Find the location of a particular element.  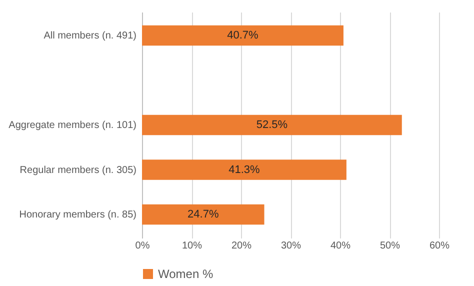

x-tick-label: 30% is located at coordinates (291, 246).